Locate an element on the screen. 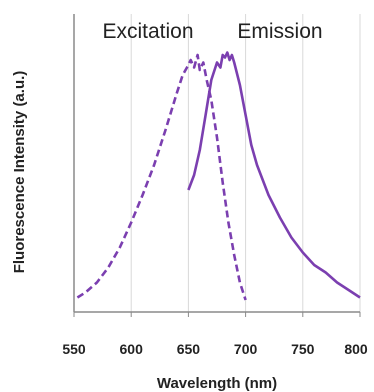 The width and height of the screenshot is (374, 392). x-tick-label-800: 800 is located at coordinates (356, 349).